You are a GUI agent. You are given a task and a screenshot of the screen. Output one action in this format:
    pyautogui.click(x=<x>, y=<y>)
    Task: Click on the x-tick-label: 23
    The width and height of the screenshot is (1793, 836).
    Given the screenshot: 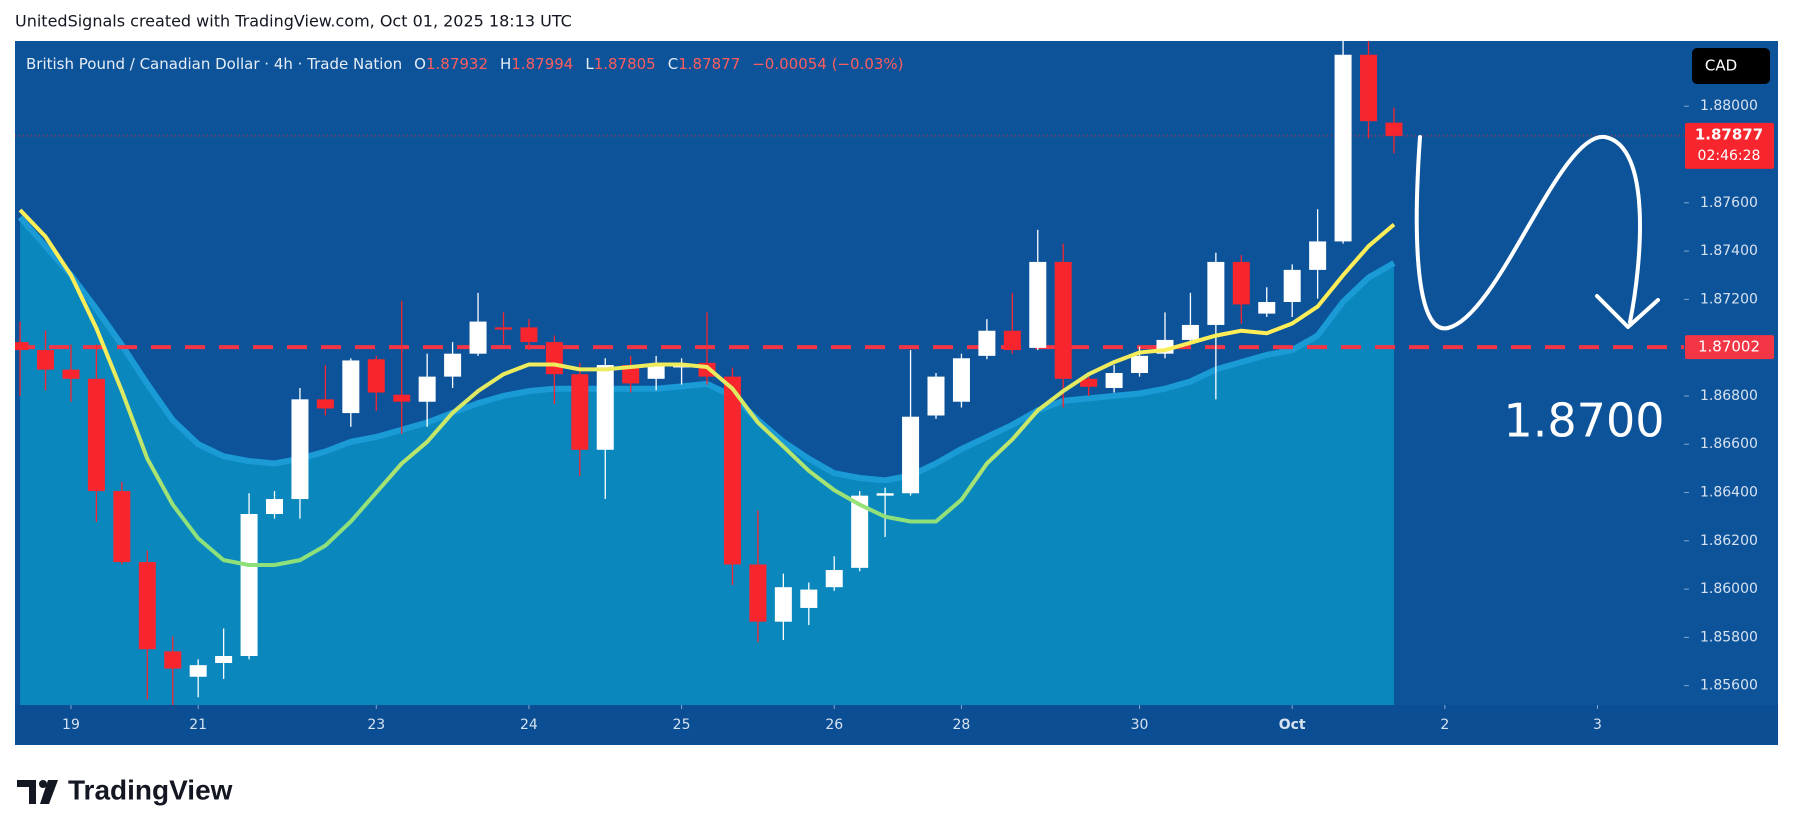 What is the action you would take?
    pyautogui.click(x=376, y=725)
    